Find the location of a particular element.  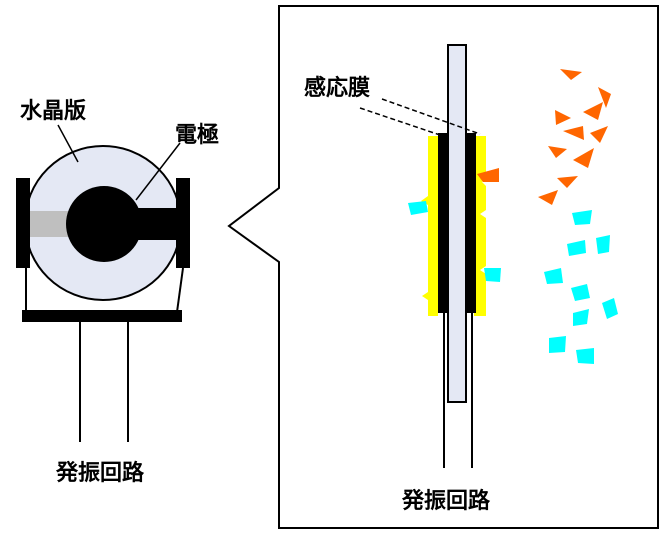

orange-molecules is located at coordinates (574, 137).